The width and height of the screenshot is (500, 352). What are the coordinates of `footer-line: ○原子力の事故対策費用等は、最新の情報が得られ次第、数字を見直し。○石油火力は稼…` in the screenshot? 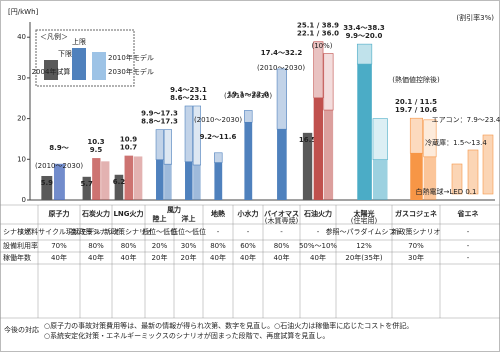 It's located at (228, 325).